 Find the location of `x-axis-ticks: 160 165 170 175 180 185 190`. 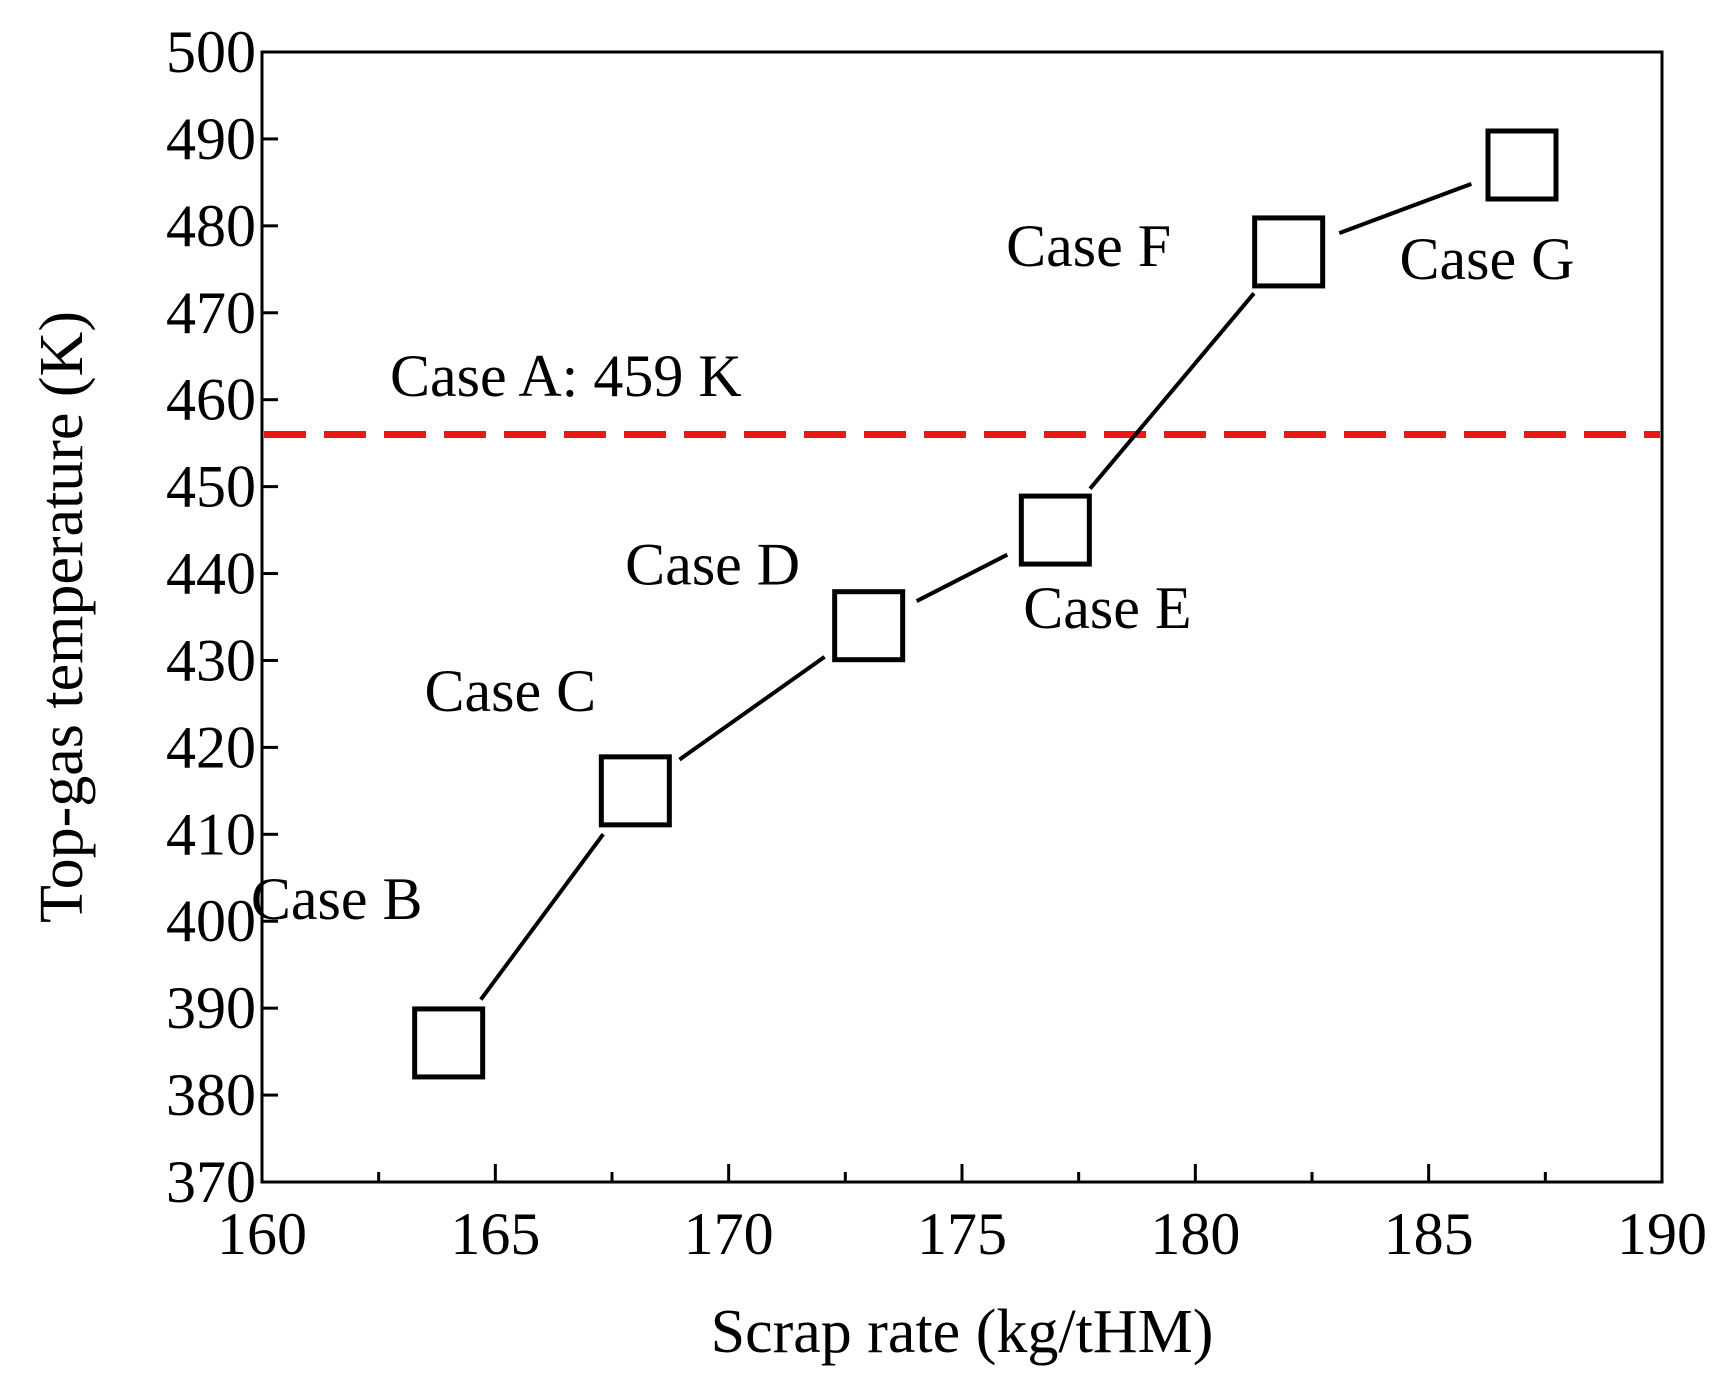

x-axis-ticks: 160 165 170 175 180 185 190 is located at coordinates (962, 1215).